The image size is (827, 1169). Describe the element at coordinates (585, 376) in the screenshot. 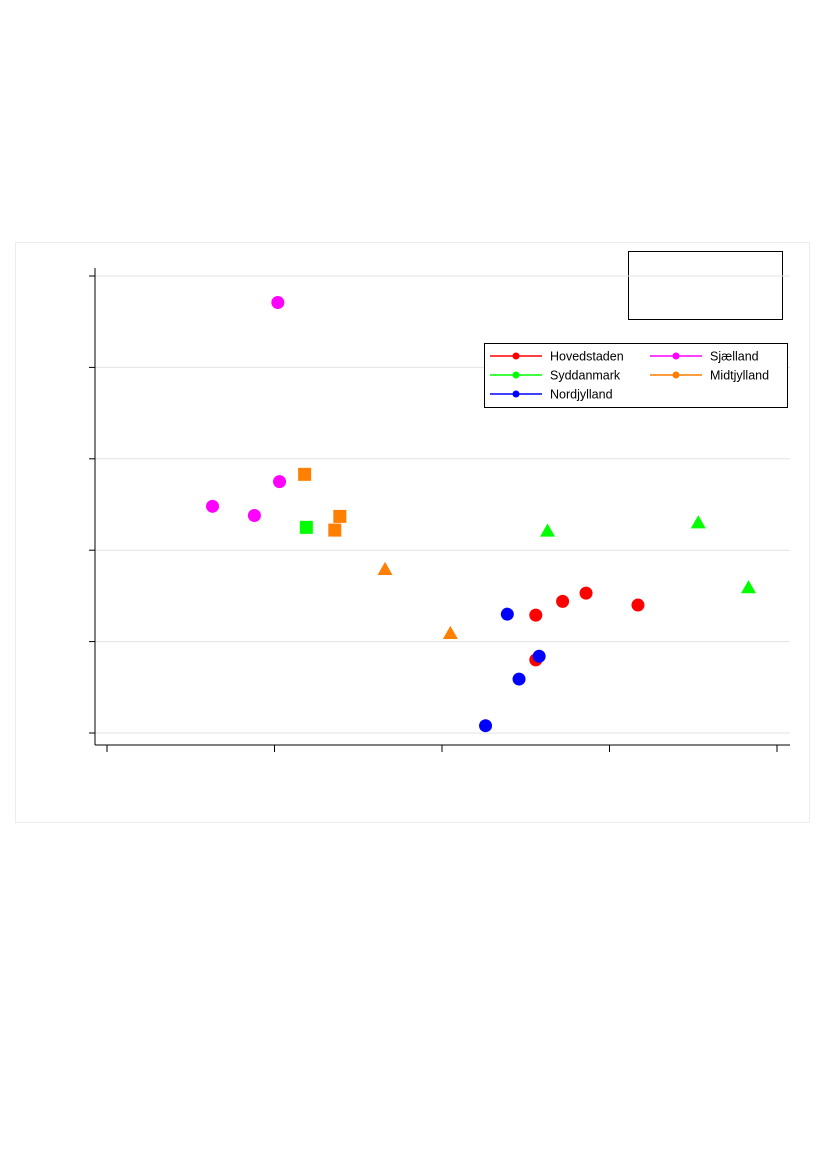

I see `legend-label-syddanmark: Syddanmark` at that location.